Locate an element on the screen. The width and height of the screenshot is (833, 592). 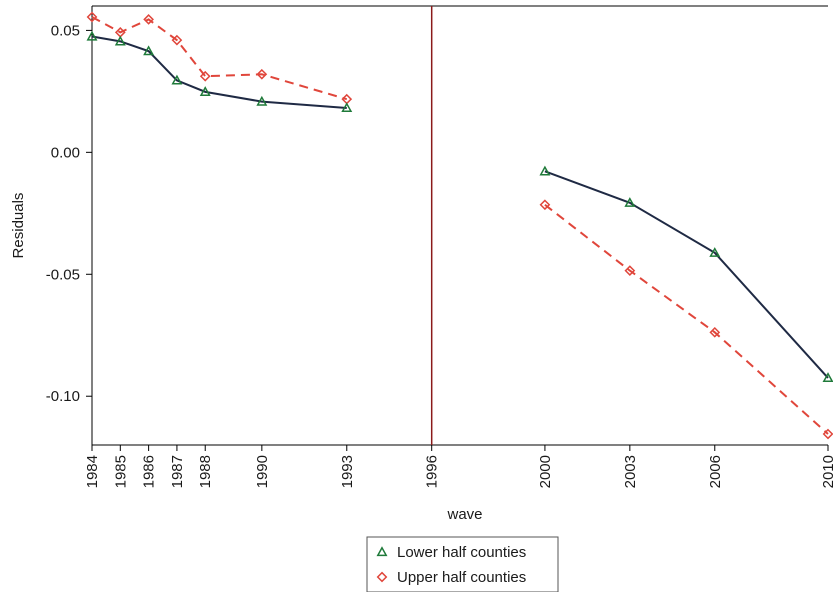
legend-label: Lower half counties is located at coordinates (461, 552).